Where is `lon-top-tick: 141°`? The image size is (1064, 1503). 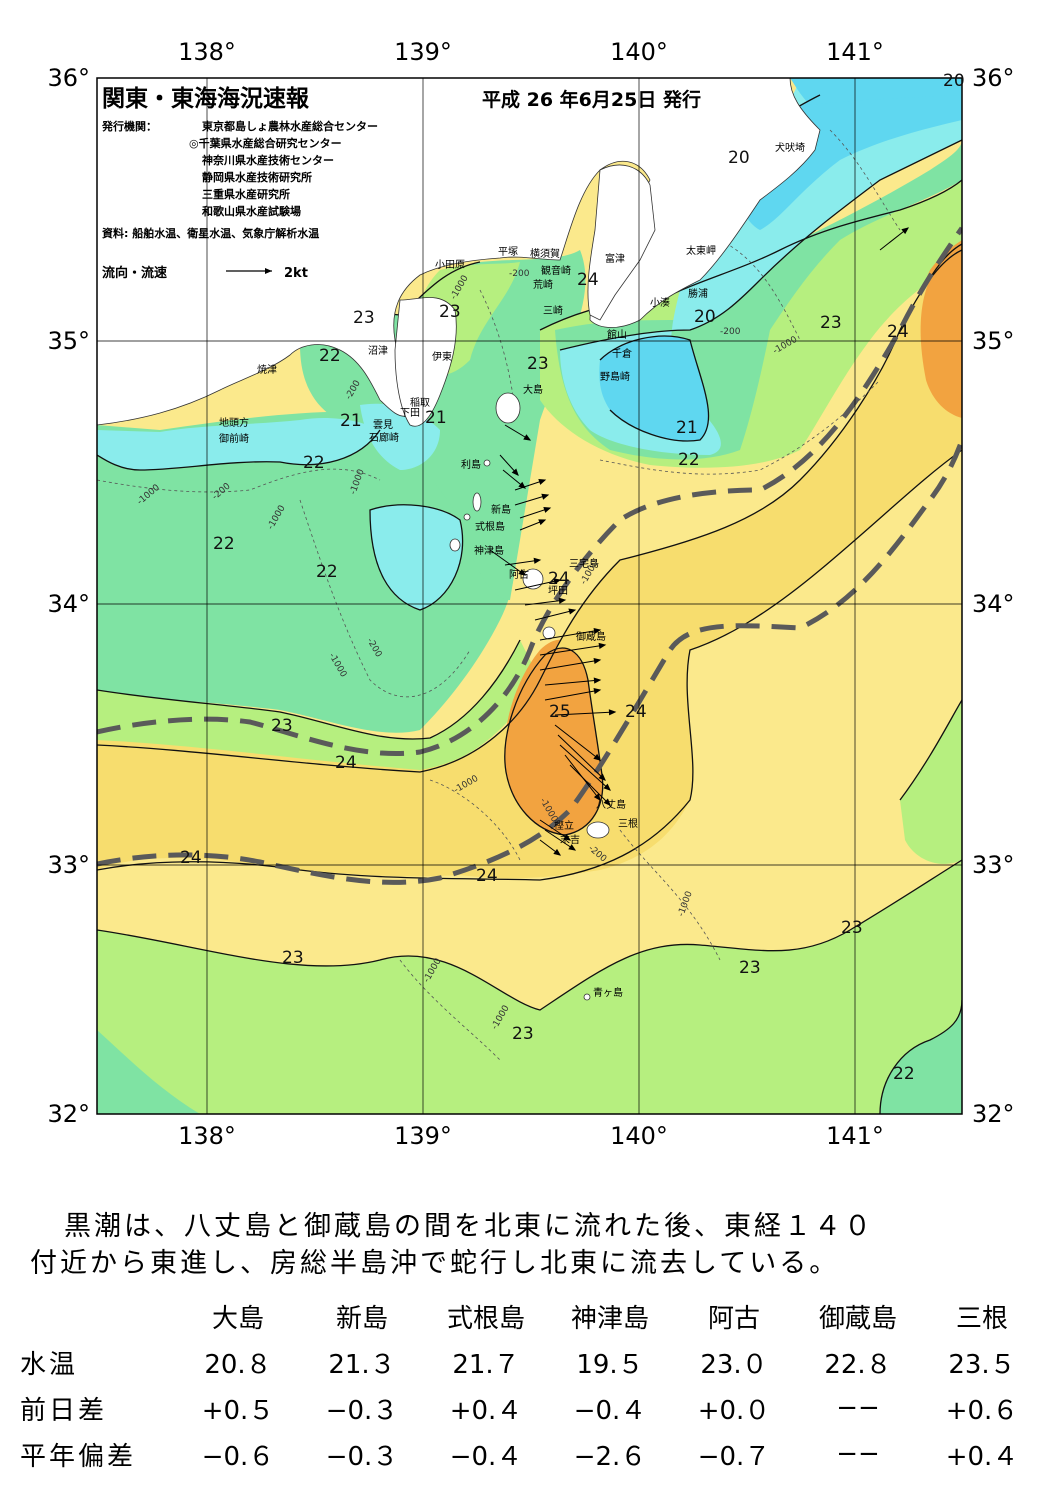
lon-top-tick: 141° is located at coordinates (855, 52).